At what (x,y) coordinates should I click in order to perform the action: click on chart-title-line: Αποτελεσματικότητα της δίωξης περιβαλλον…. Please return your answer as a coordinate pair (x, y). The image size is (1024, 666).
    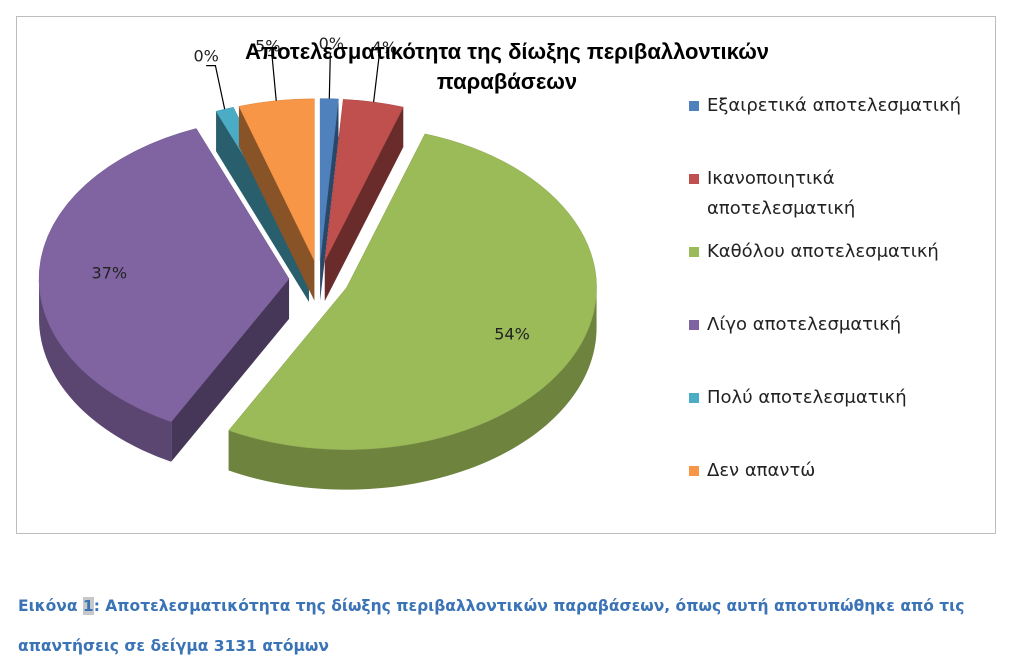
    Looking at the image, I should click on (507, 51).